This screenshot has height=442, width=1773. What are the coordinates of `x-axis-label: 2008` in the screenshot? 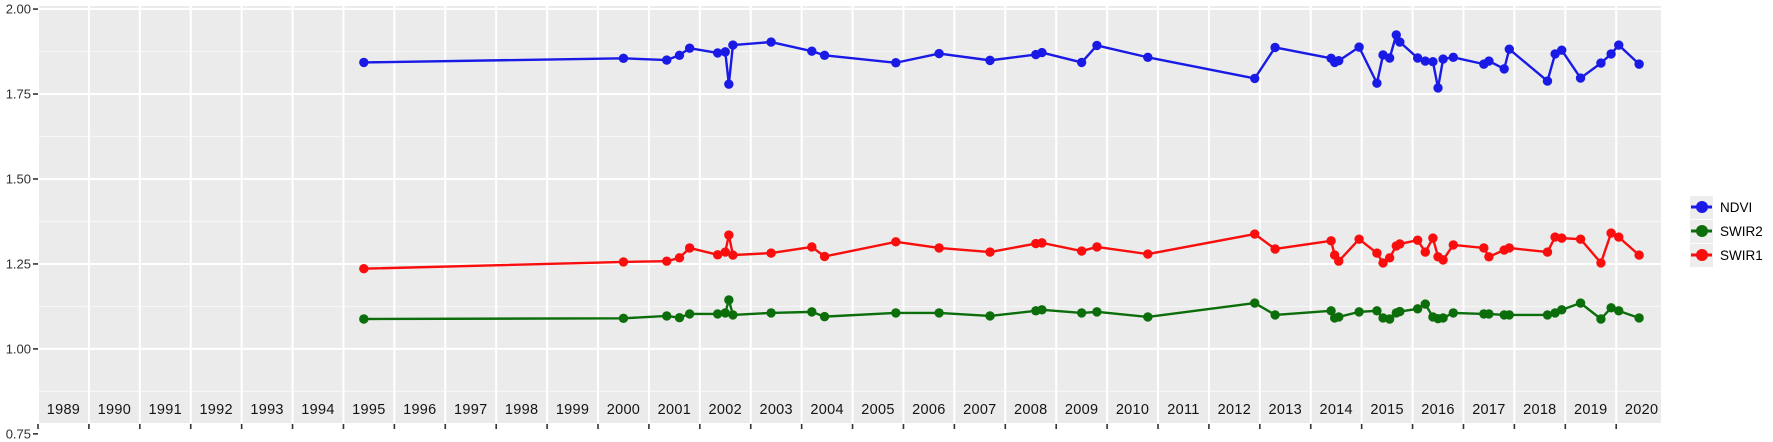 It's located at (1031, 410).